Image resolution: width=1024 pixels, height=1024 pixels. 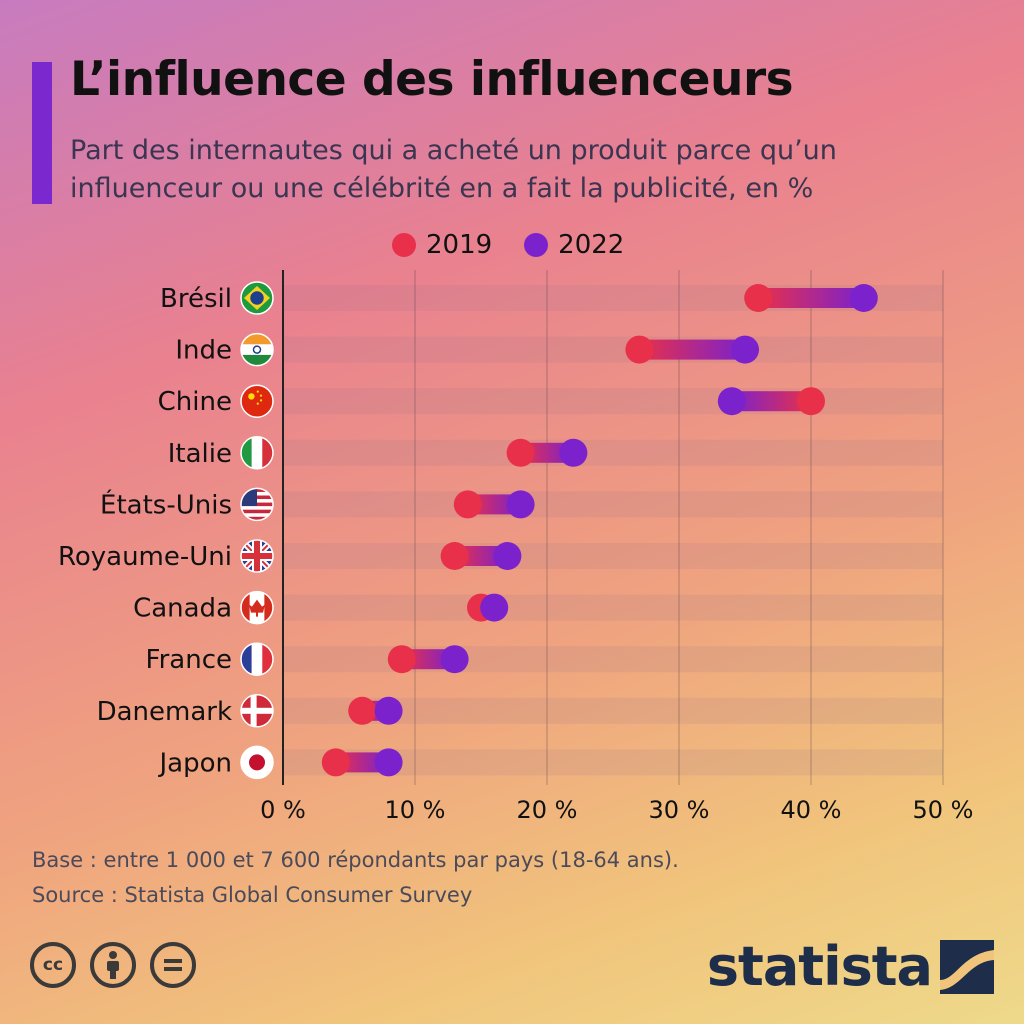 I want to click on category-label: Royaume-Uni, so click(x=145, y=557).